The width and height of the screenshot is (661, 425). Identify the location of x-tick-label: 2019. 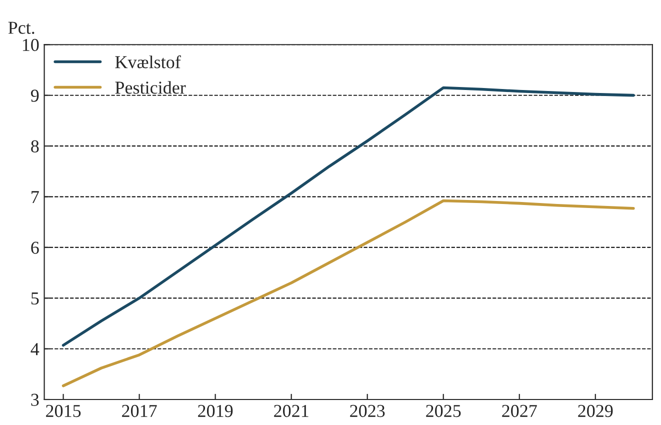
(215, 411).